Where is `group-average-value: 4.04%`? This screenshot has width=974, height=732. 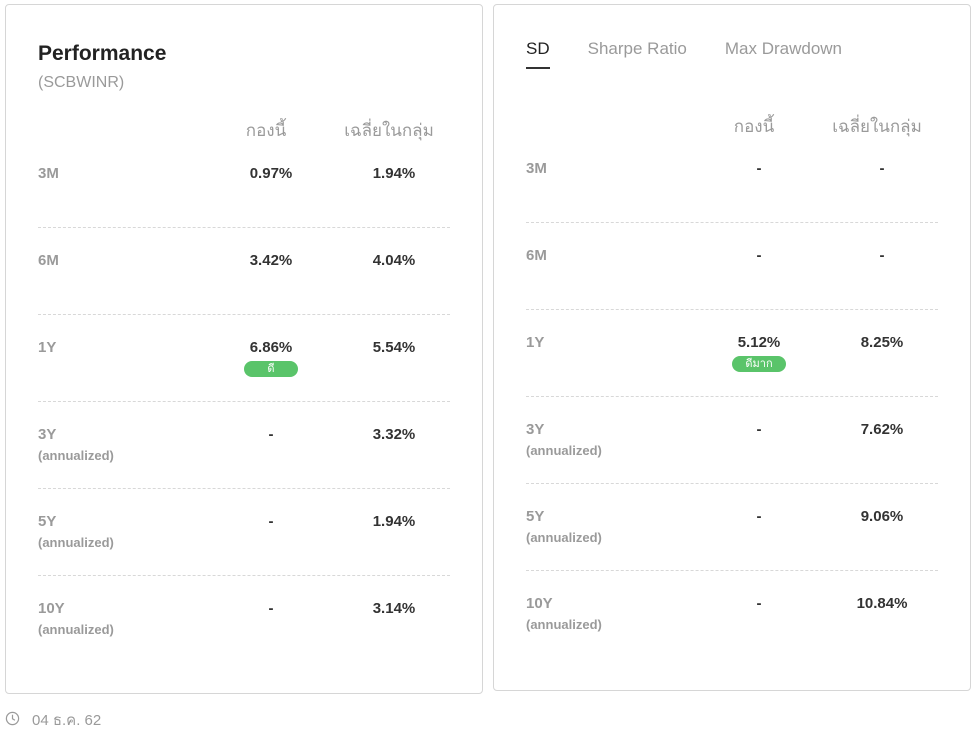 group-average-value: 4.04% is located at coordinates (394, 260).